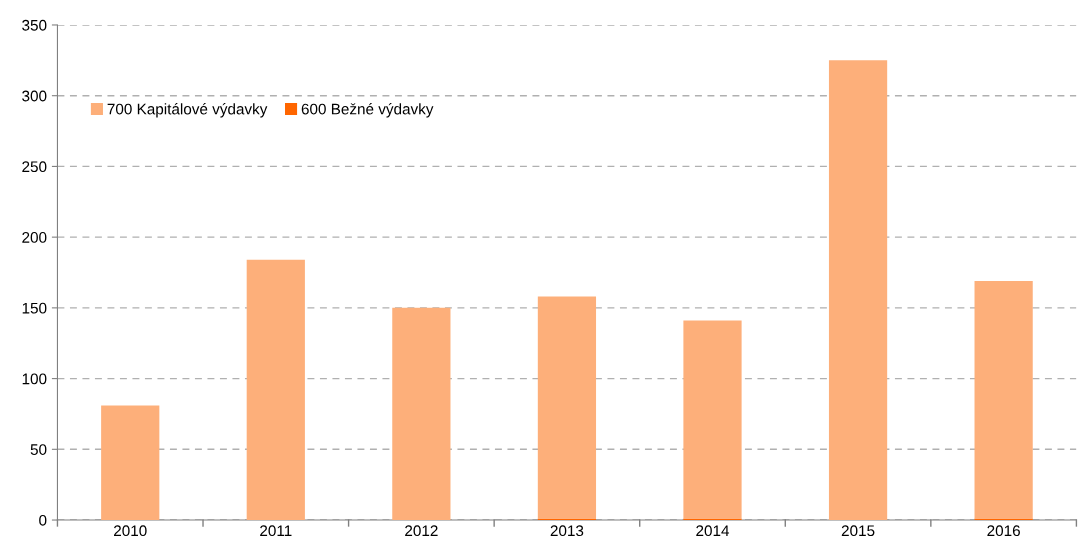 The image size is (1084, 555). Describe the element at coordinates (34, 308) in the screenshot. I see `y-tick-label: 150` at that location.